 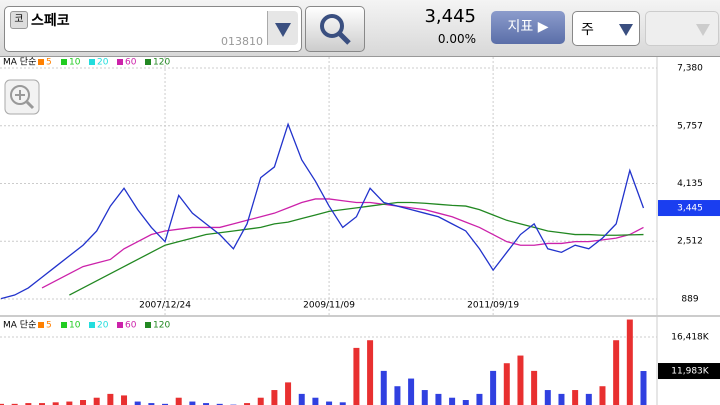 I want to click on x-tick-label: 2011/09/19, so click(x=493, y=306).